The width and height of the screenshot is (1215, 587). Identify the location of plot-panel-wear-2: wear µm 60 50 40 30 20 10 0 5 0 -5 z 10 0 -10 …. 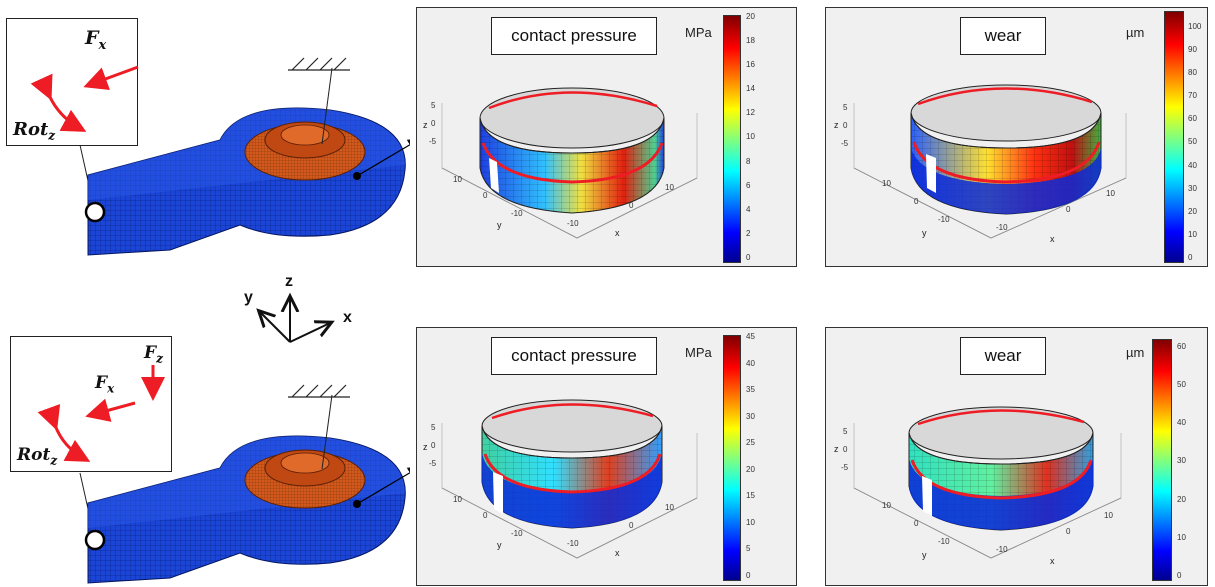
(1016, 456).